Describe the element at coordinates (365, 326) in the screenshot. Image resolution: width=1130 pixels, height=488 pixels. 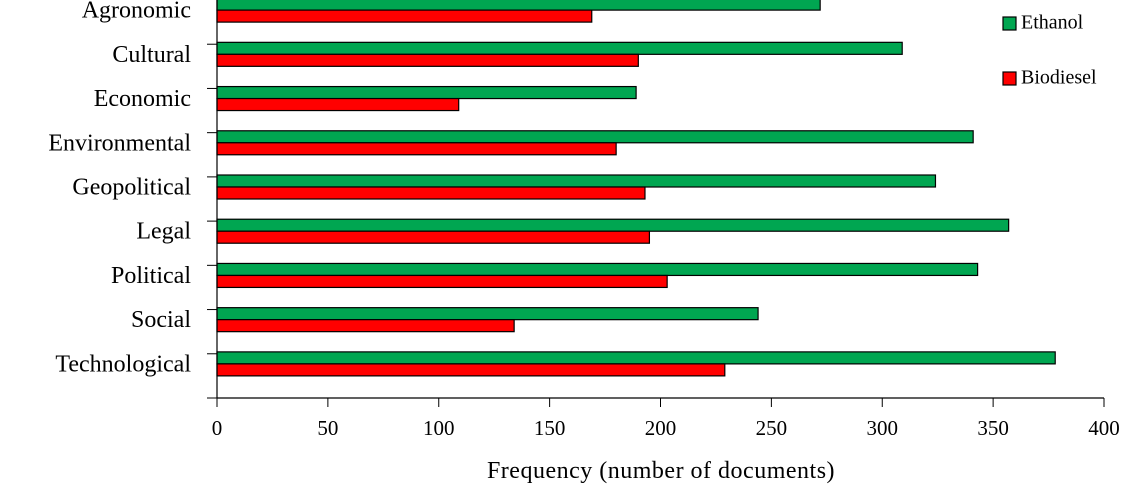
I see `bar-biodiesel-social` at that location.